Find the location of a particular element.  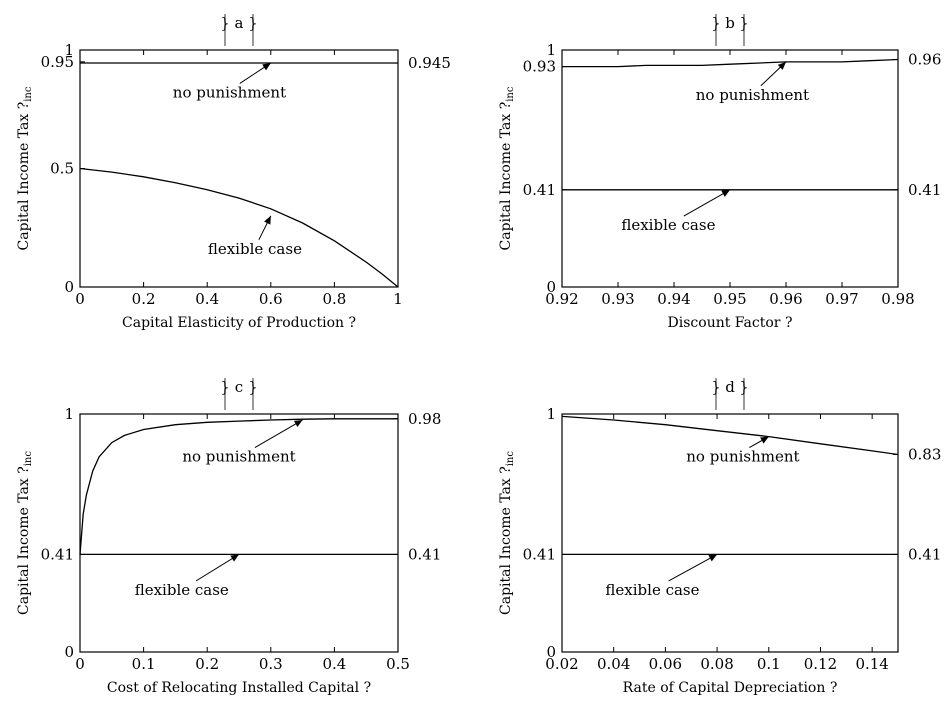

x-tick-label: 0.02 is located at coordinates (561, 664).